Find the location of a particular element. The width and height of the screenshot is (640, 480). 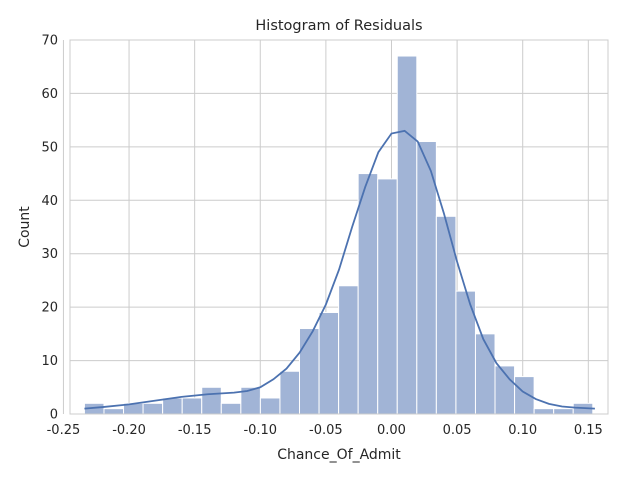

y-tick-label: 60 is located at coordinates (49, 94).